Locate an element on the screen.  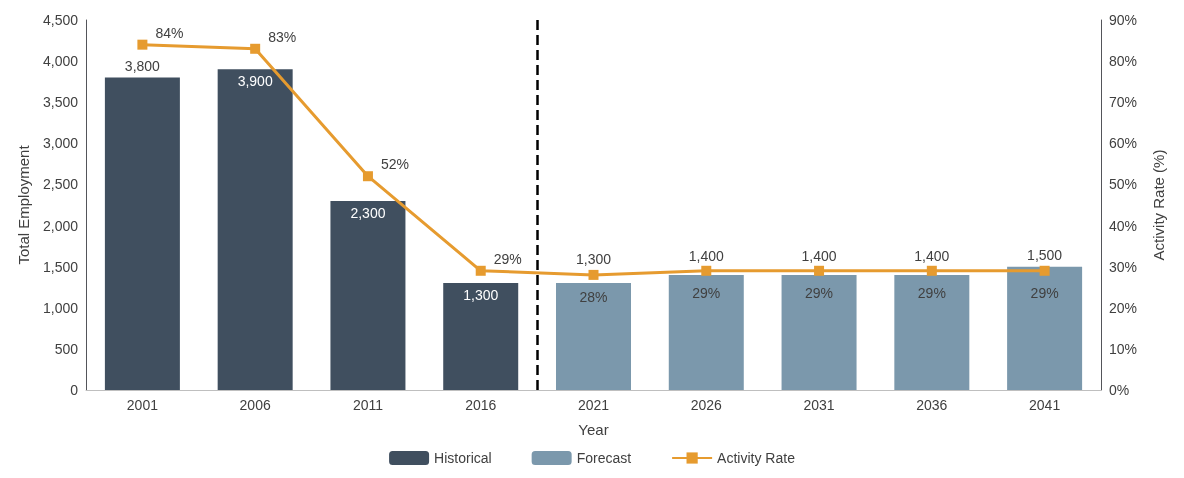
x-tick-label: 2041 is located at coordinates (1045, 405).